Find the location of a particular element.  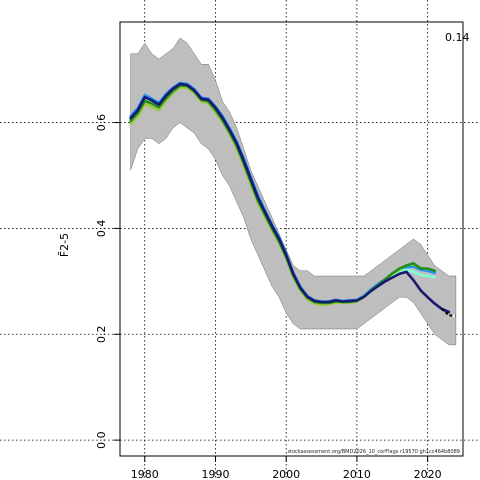

y-tick-label: 0.6 is located at coordinates (101, 123).